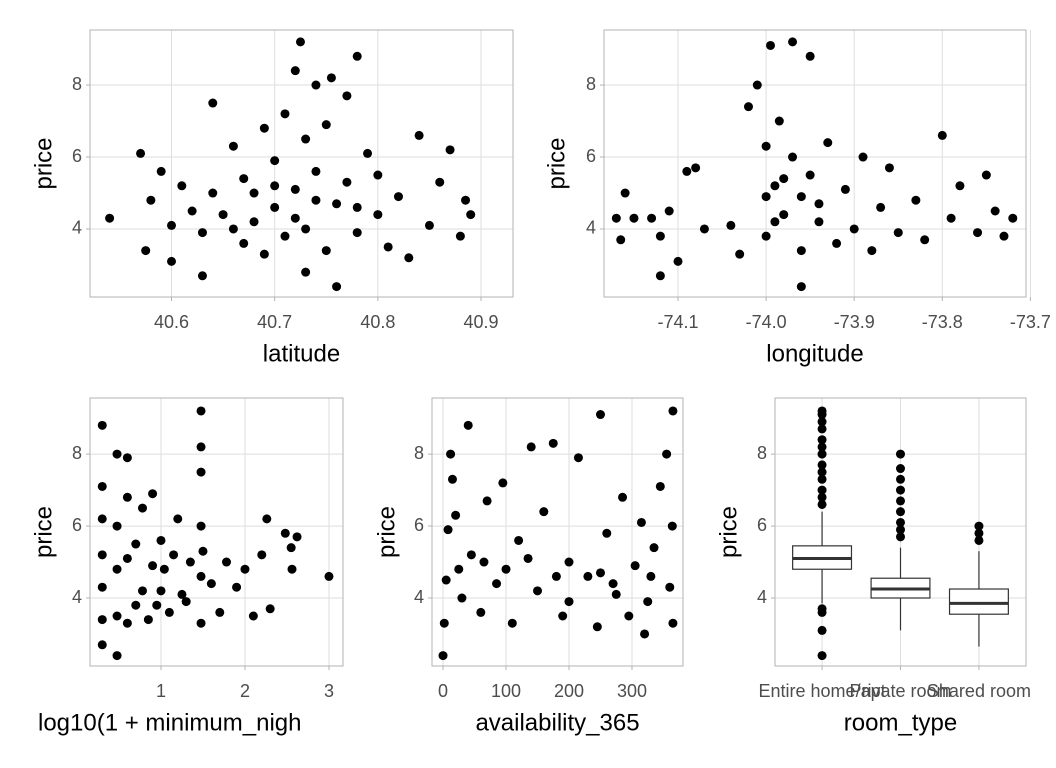 This screenshot has height=768, width=1056. What do you see at coordinates (77, 453) in the screenshot?
I see `y-tick-label: 8` at bounding box center [77, 453].